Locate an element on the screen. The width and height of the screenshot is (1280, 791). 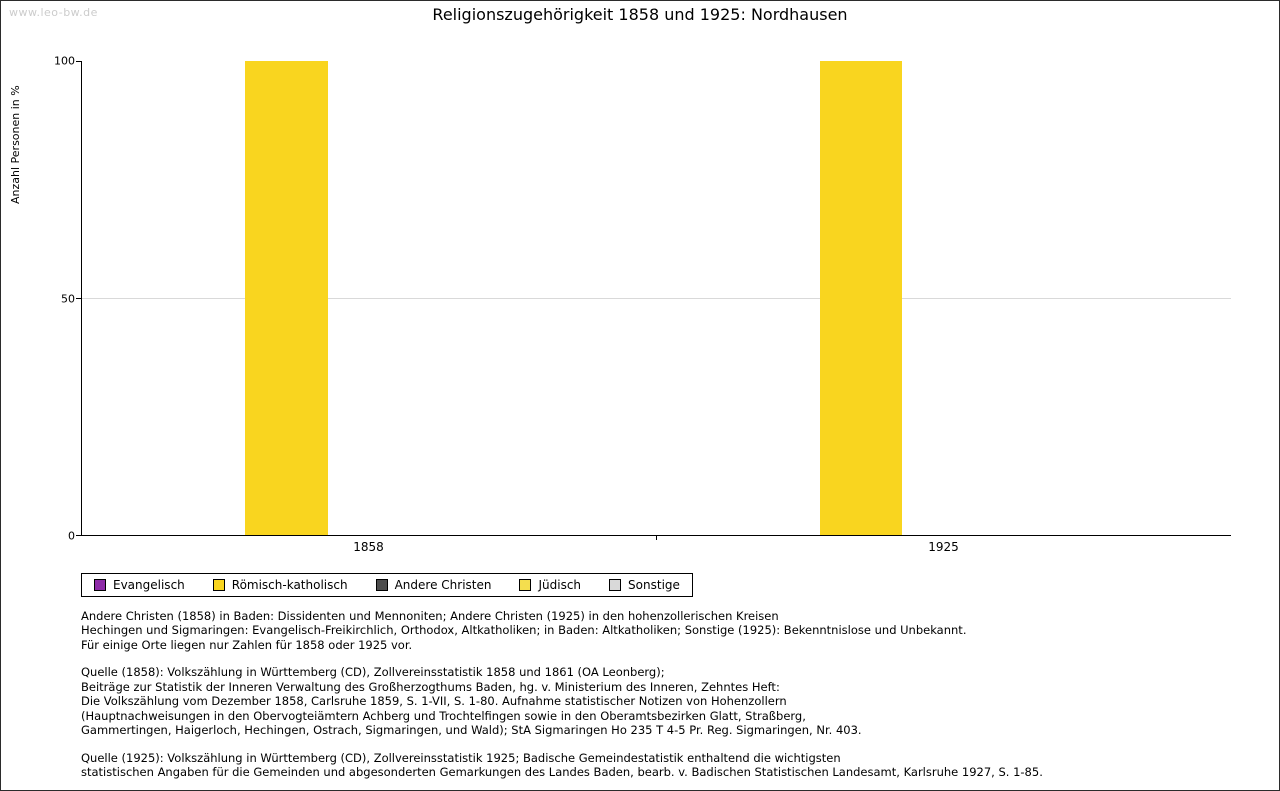
legend-swatch-Sonstige is located at coordinates (615, 585).